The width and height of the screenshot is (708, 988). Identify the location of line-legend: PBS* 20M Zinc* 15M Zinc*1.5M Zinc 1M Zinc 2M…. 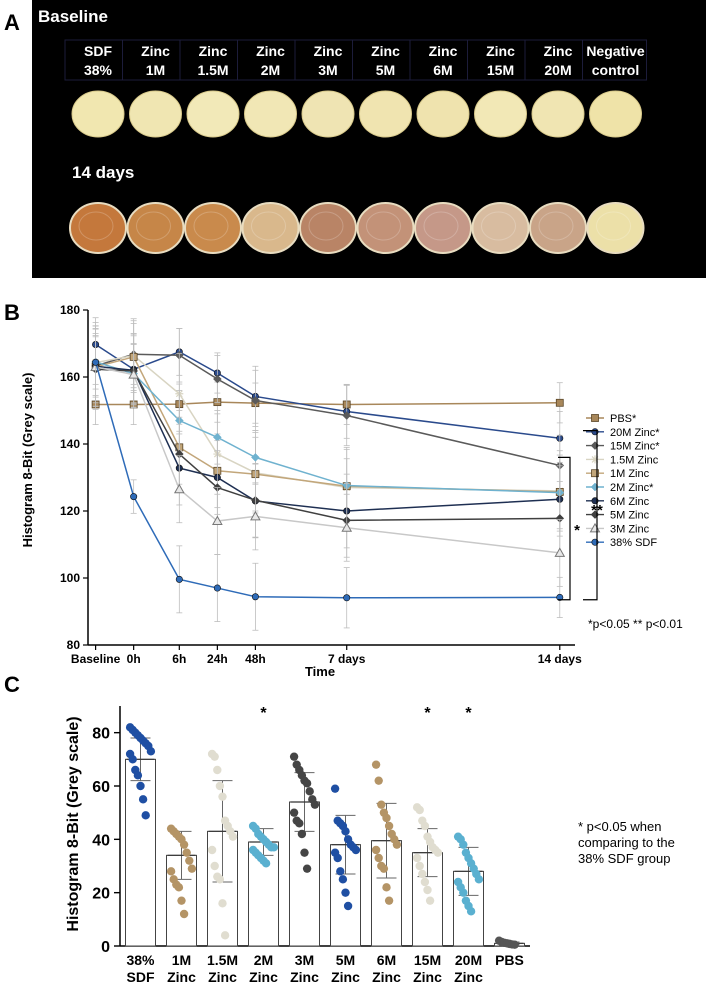
(623, 481).